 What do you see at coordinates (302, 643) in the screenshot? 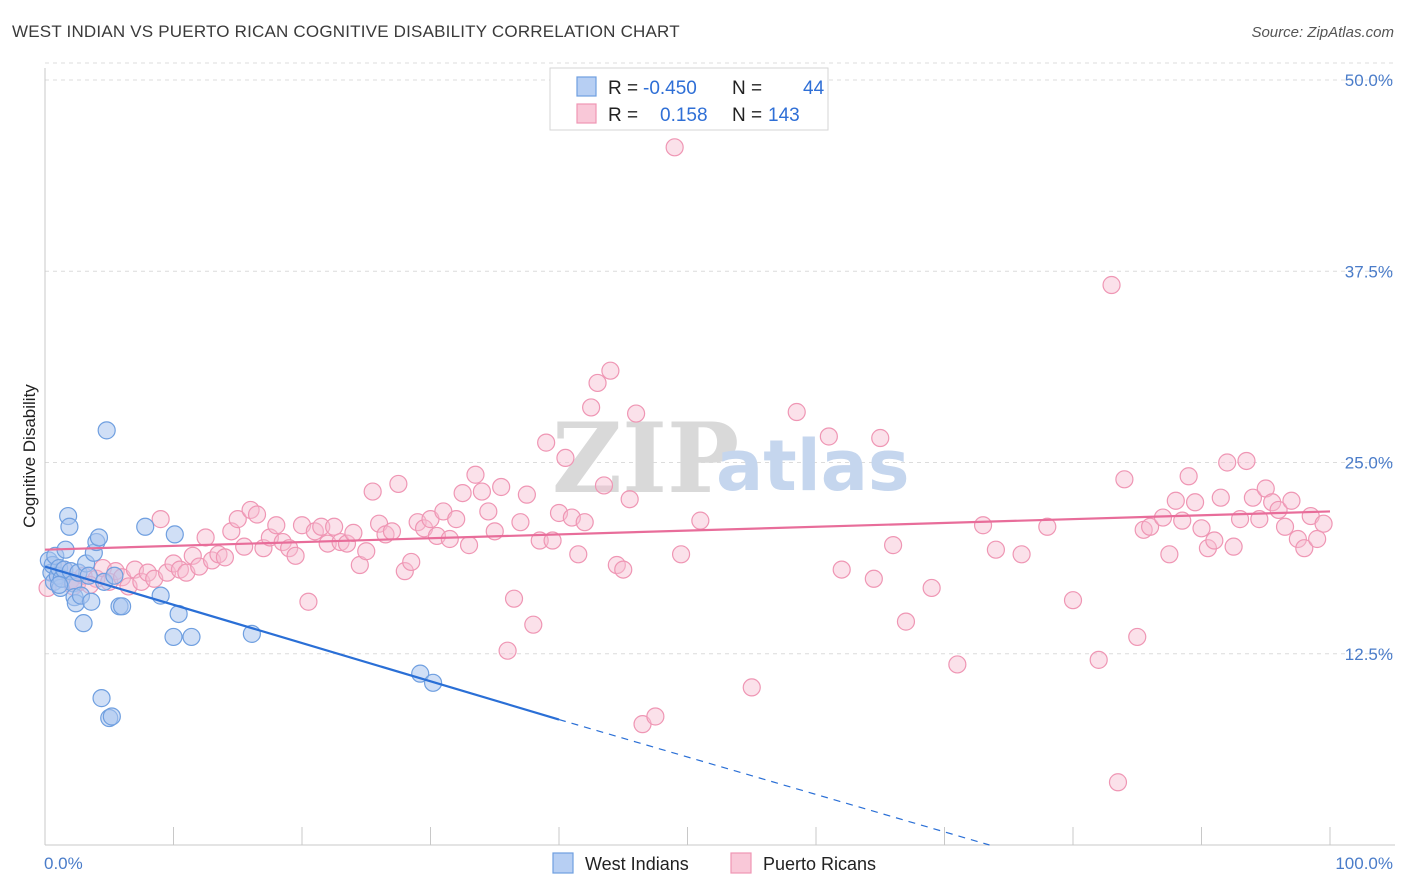
I see `trend-west-indians` at bounding box center [302, 643].